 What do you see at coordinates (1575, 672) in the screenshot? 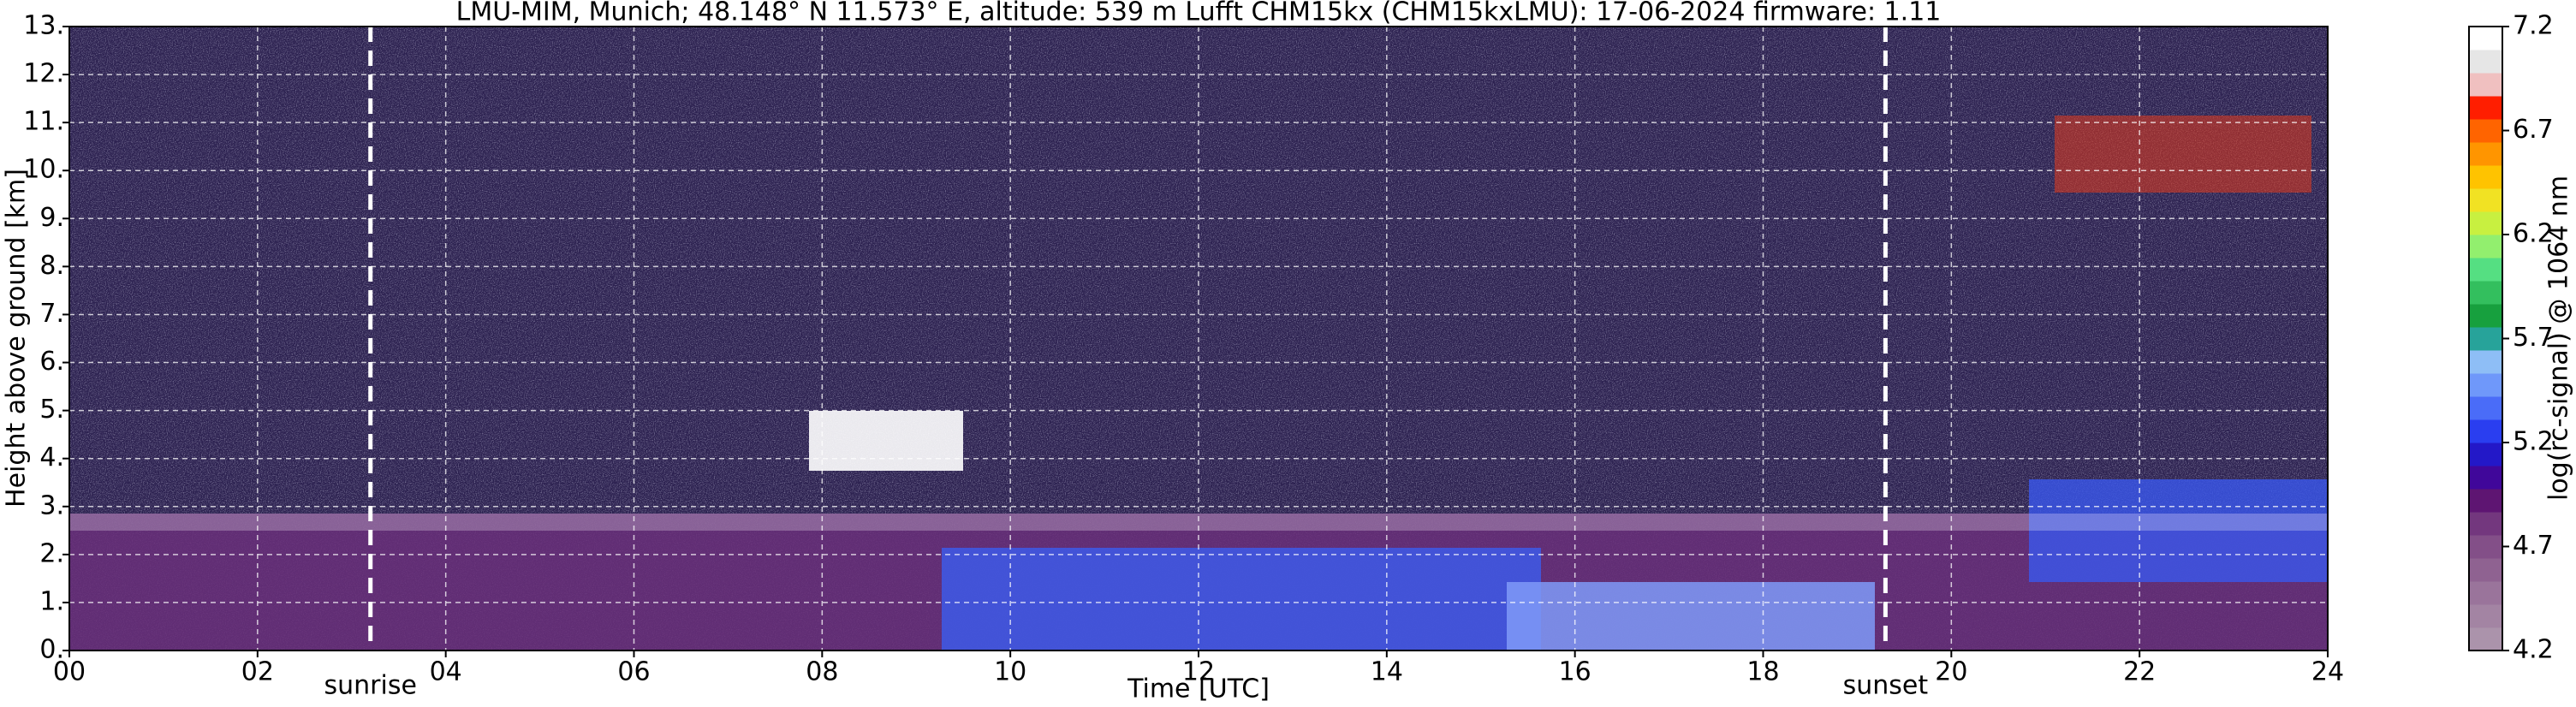
I see `x-tick-label: 16` at bounding box center [1575, 672].